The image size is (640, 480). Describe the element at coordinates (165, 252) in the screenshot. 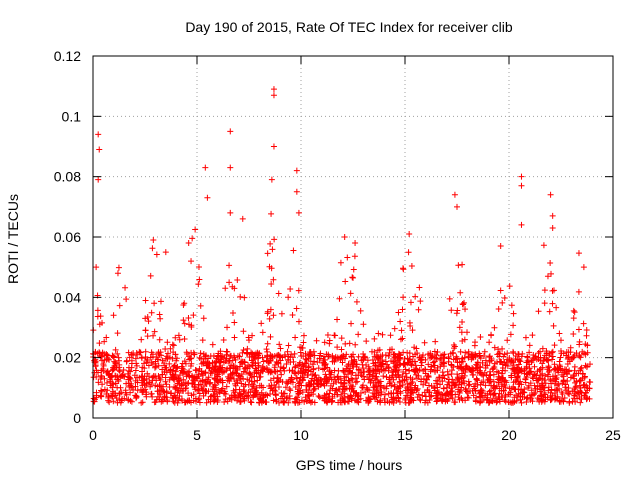

I see `peak-point` at that location.